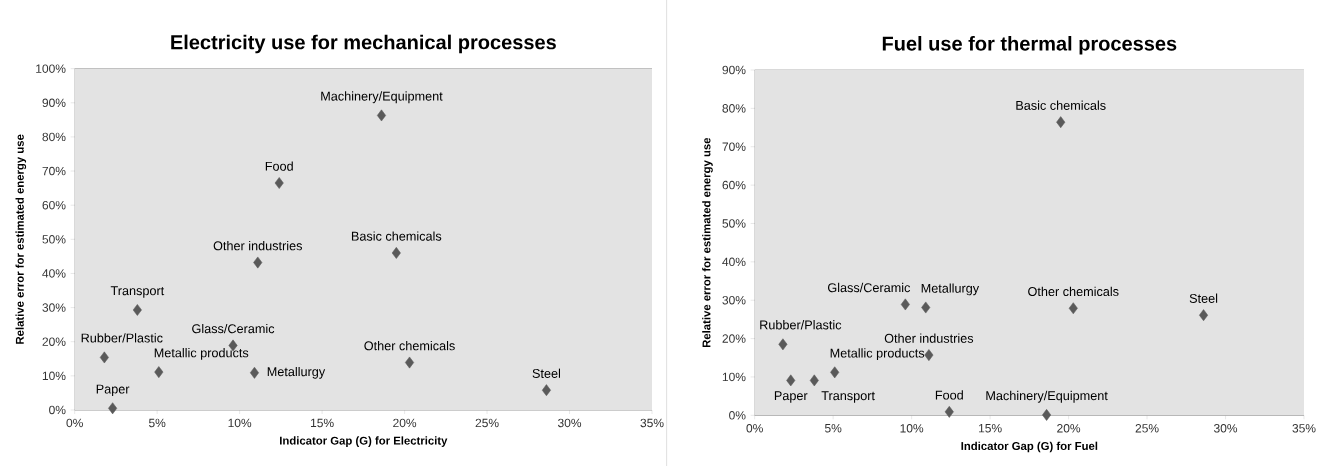  I want to click on chart-title: Electricity use for mechanical processes, so click(363, 44).